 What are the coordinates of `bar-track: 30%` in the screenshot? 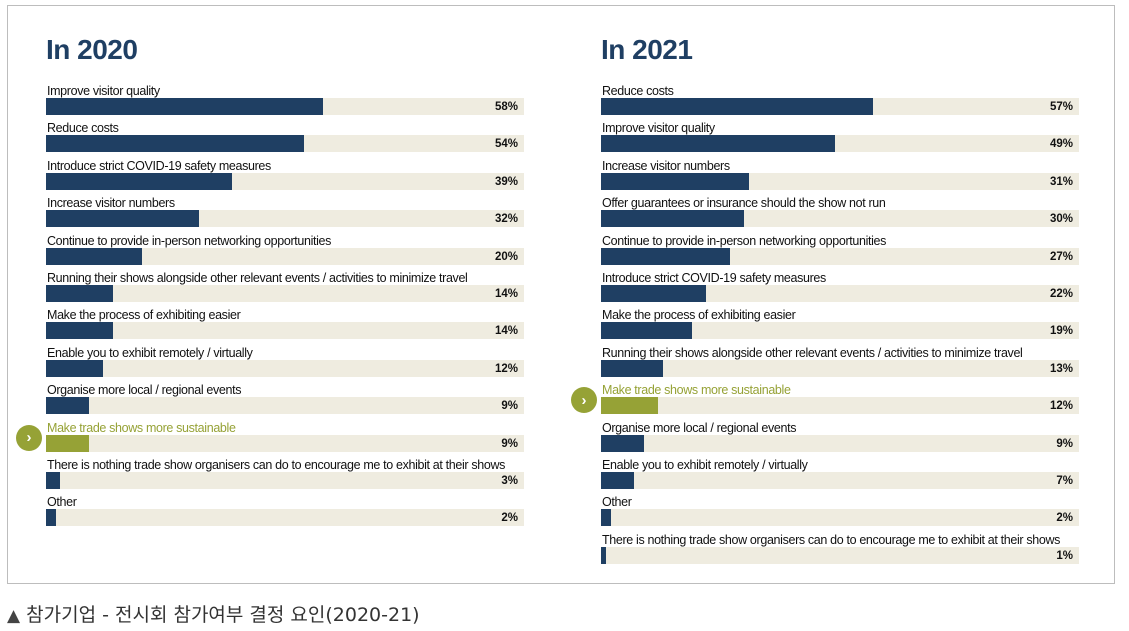 It's located at (840, 219).